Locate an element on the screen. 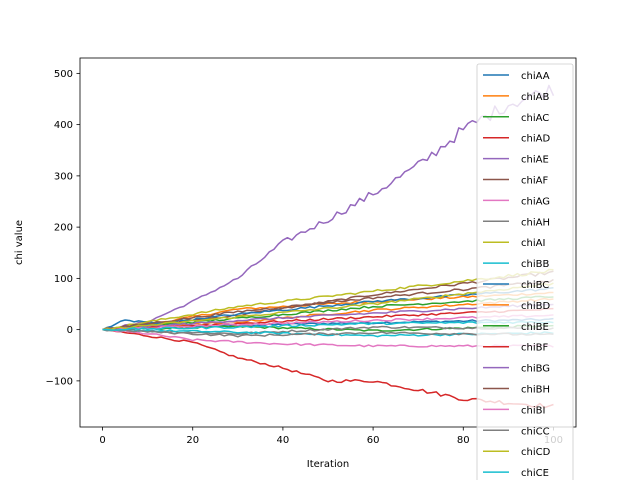  legend-label-chiAA: chiAA is located at coordinates (535, 76).